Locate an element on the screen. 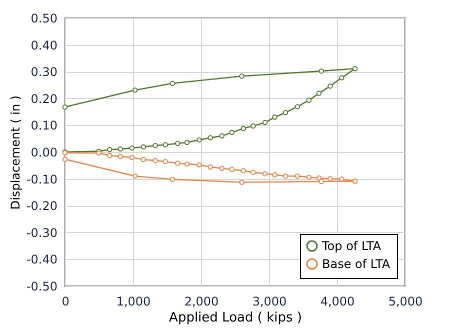 The image size is (471, 330). x-tick-label: 1,000 is located at coordinates (133, 301).